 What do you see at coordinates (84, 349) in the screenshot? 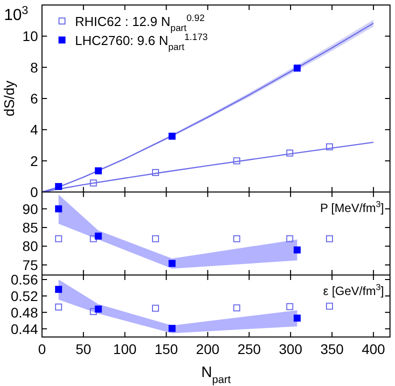
I see `x-tick-label: 50` at bounding box center [84, 349].